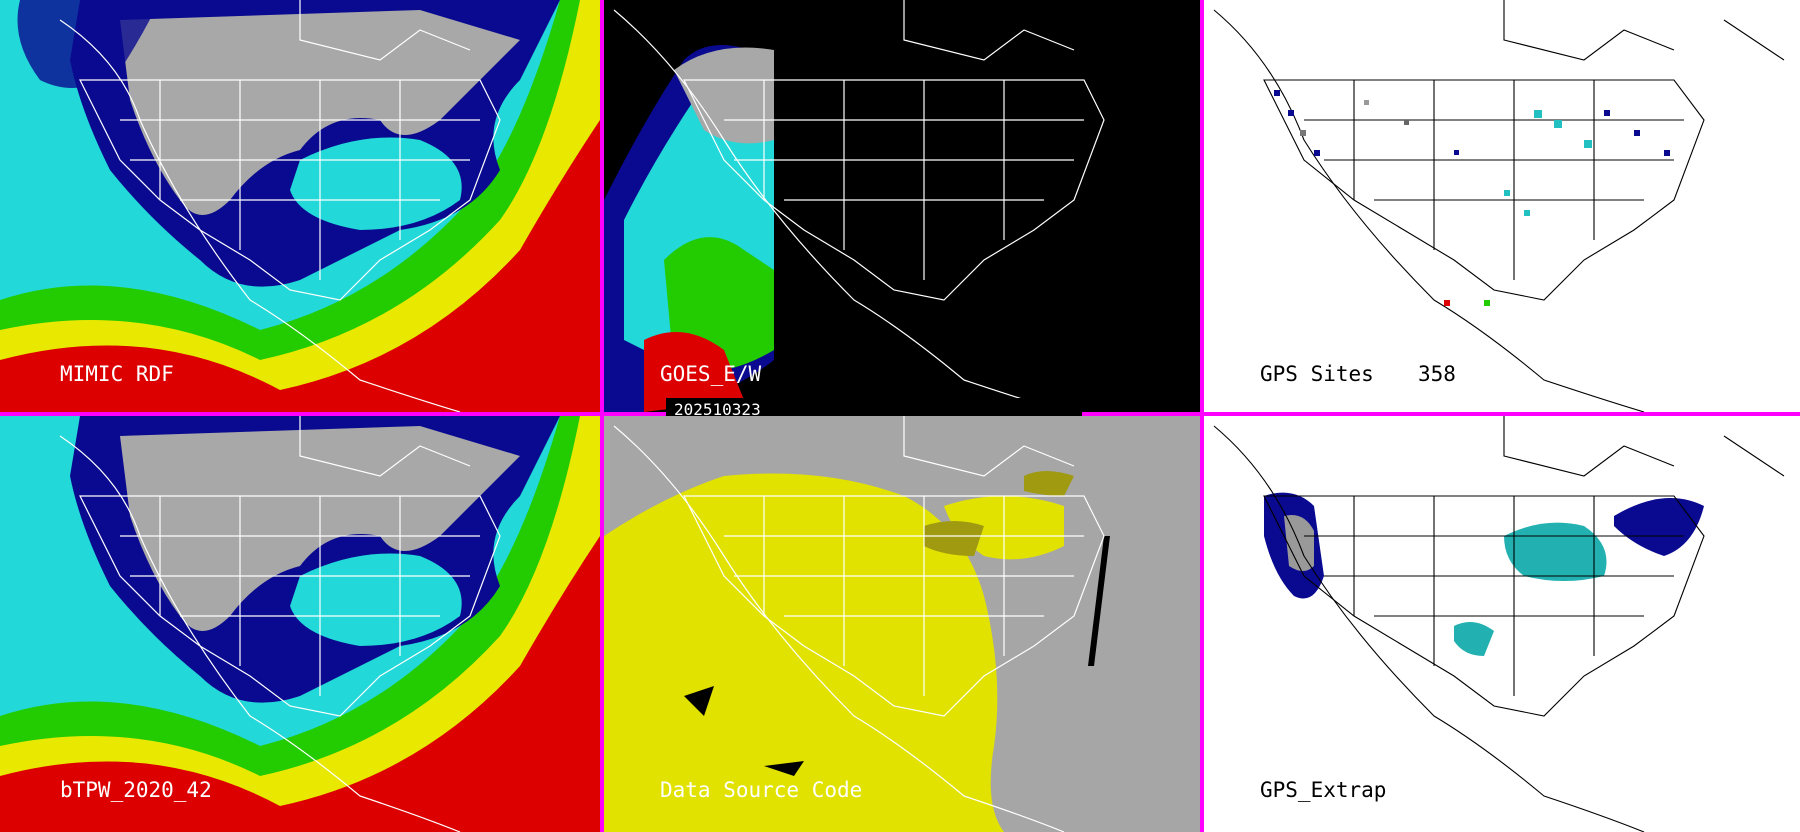  I want to click on timestamp-badge: 202510323, so click(874, 408).